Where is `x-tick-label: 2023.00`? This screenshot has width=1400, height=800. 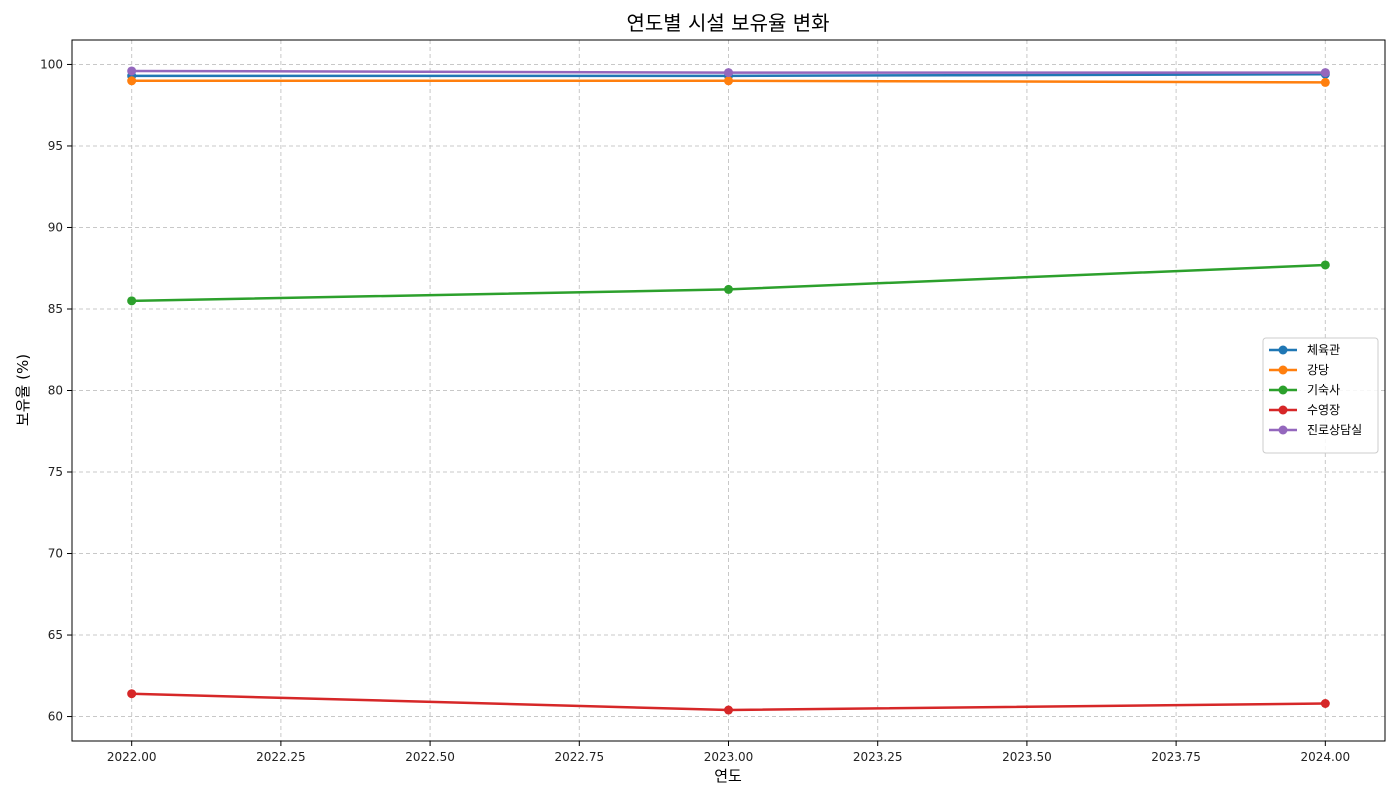
x-tick-label: 2023.00 is located at coordinates (729, 757).